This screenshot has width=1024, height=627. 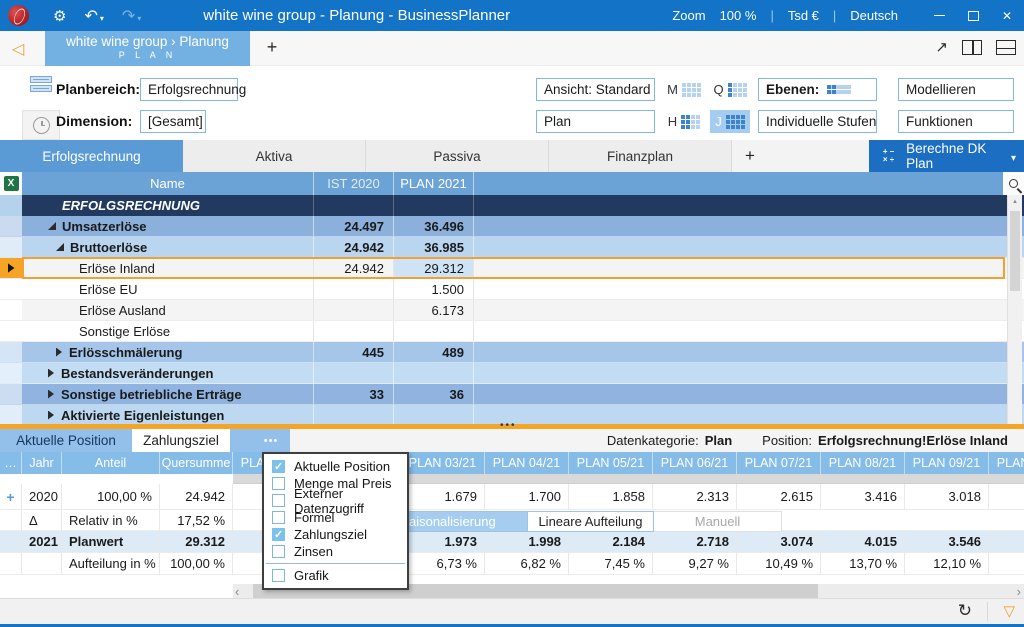 I want to click on add-sheet-tab-button: +, so click(x=750, y=155).